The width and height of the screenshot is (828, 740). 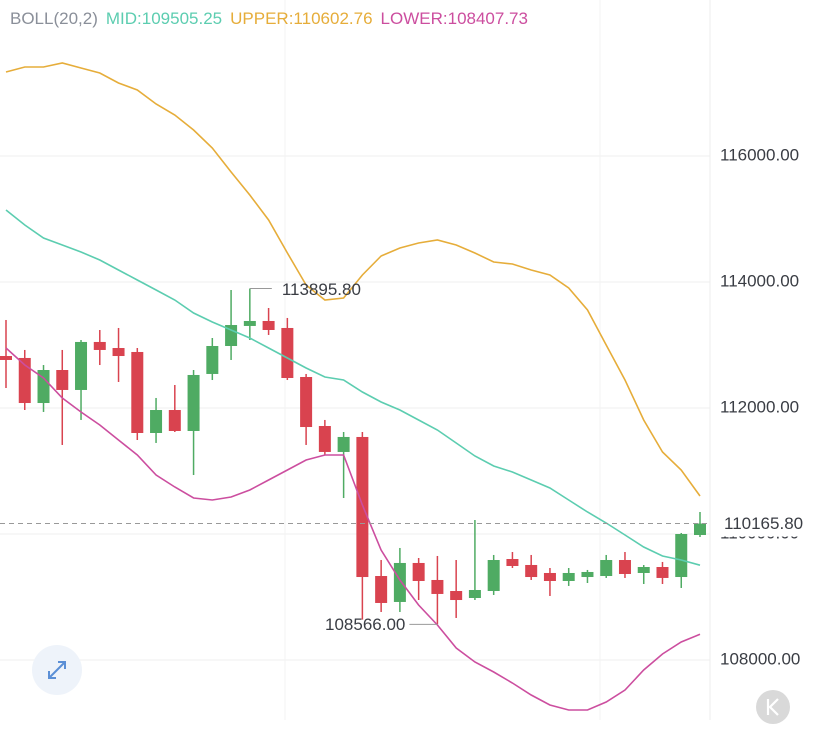 I want to click on y-tick-label: 114000.00, so click(x=759, y=280).